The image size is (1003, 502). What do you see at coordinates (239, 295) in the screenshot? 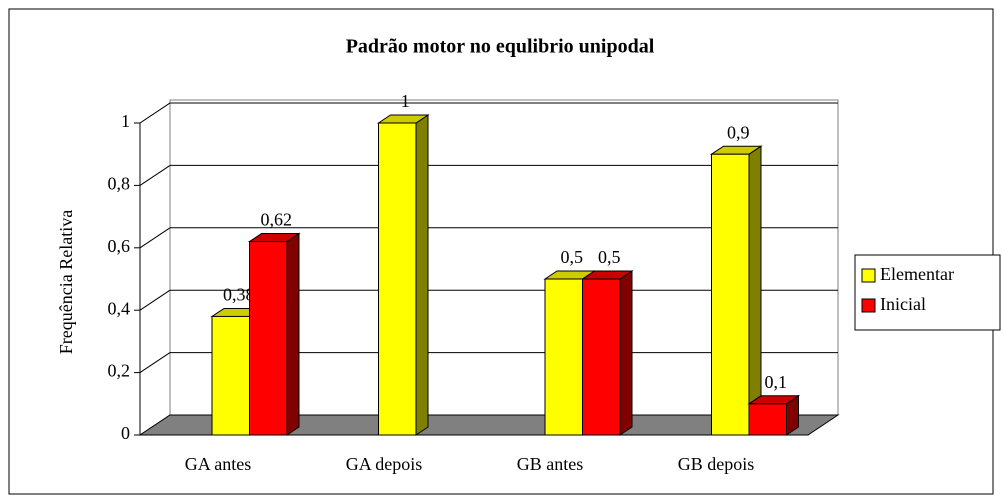
I see `data-label: 0,38` at bounding box center [239, 295].